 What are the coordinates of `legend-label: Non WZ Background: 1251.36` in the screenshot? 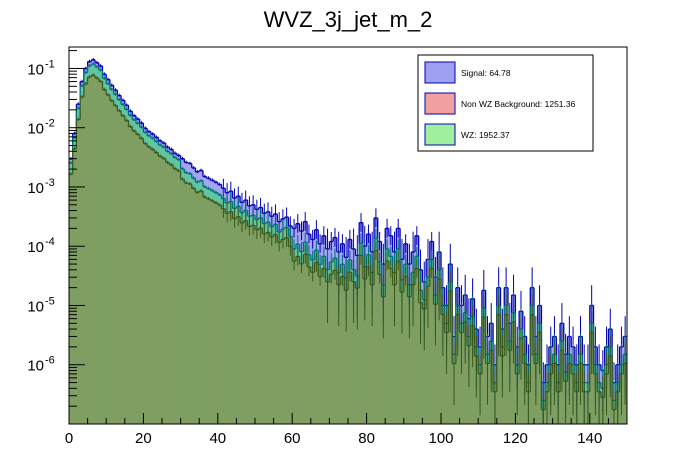 It's located at (518, 104).